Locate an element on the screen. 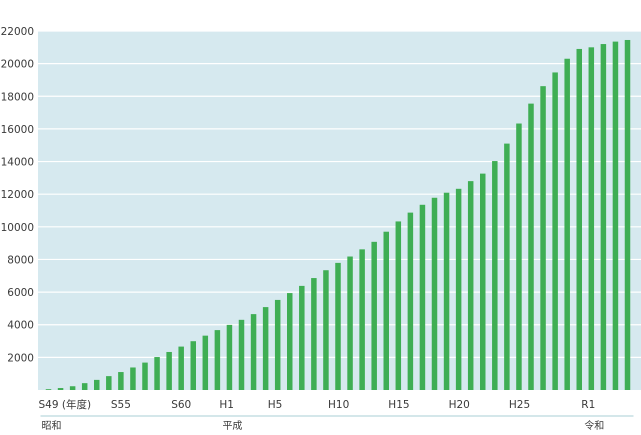  x-tick-label: H15 is located at coordinates (398, 405).